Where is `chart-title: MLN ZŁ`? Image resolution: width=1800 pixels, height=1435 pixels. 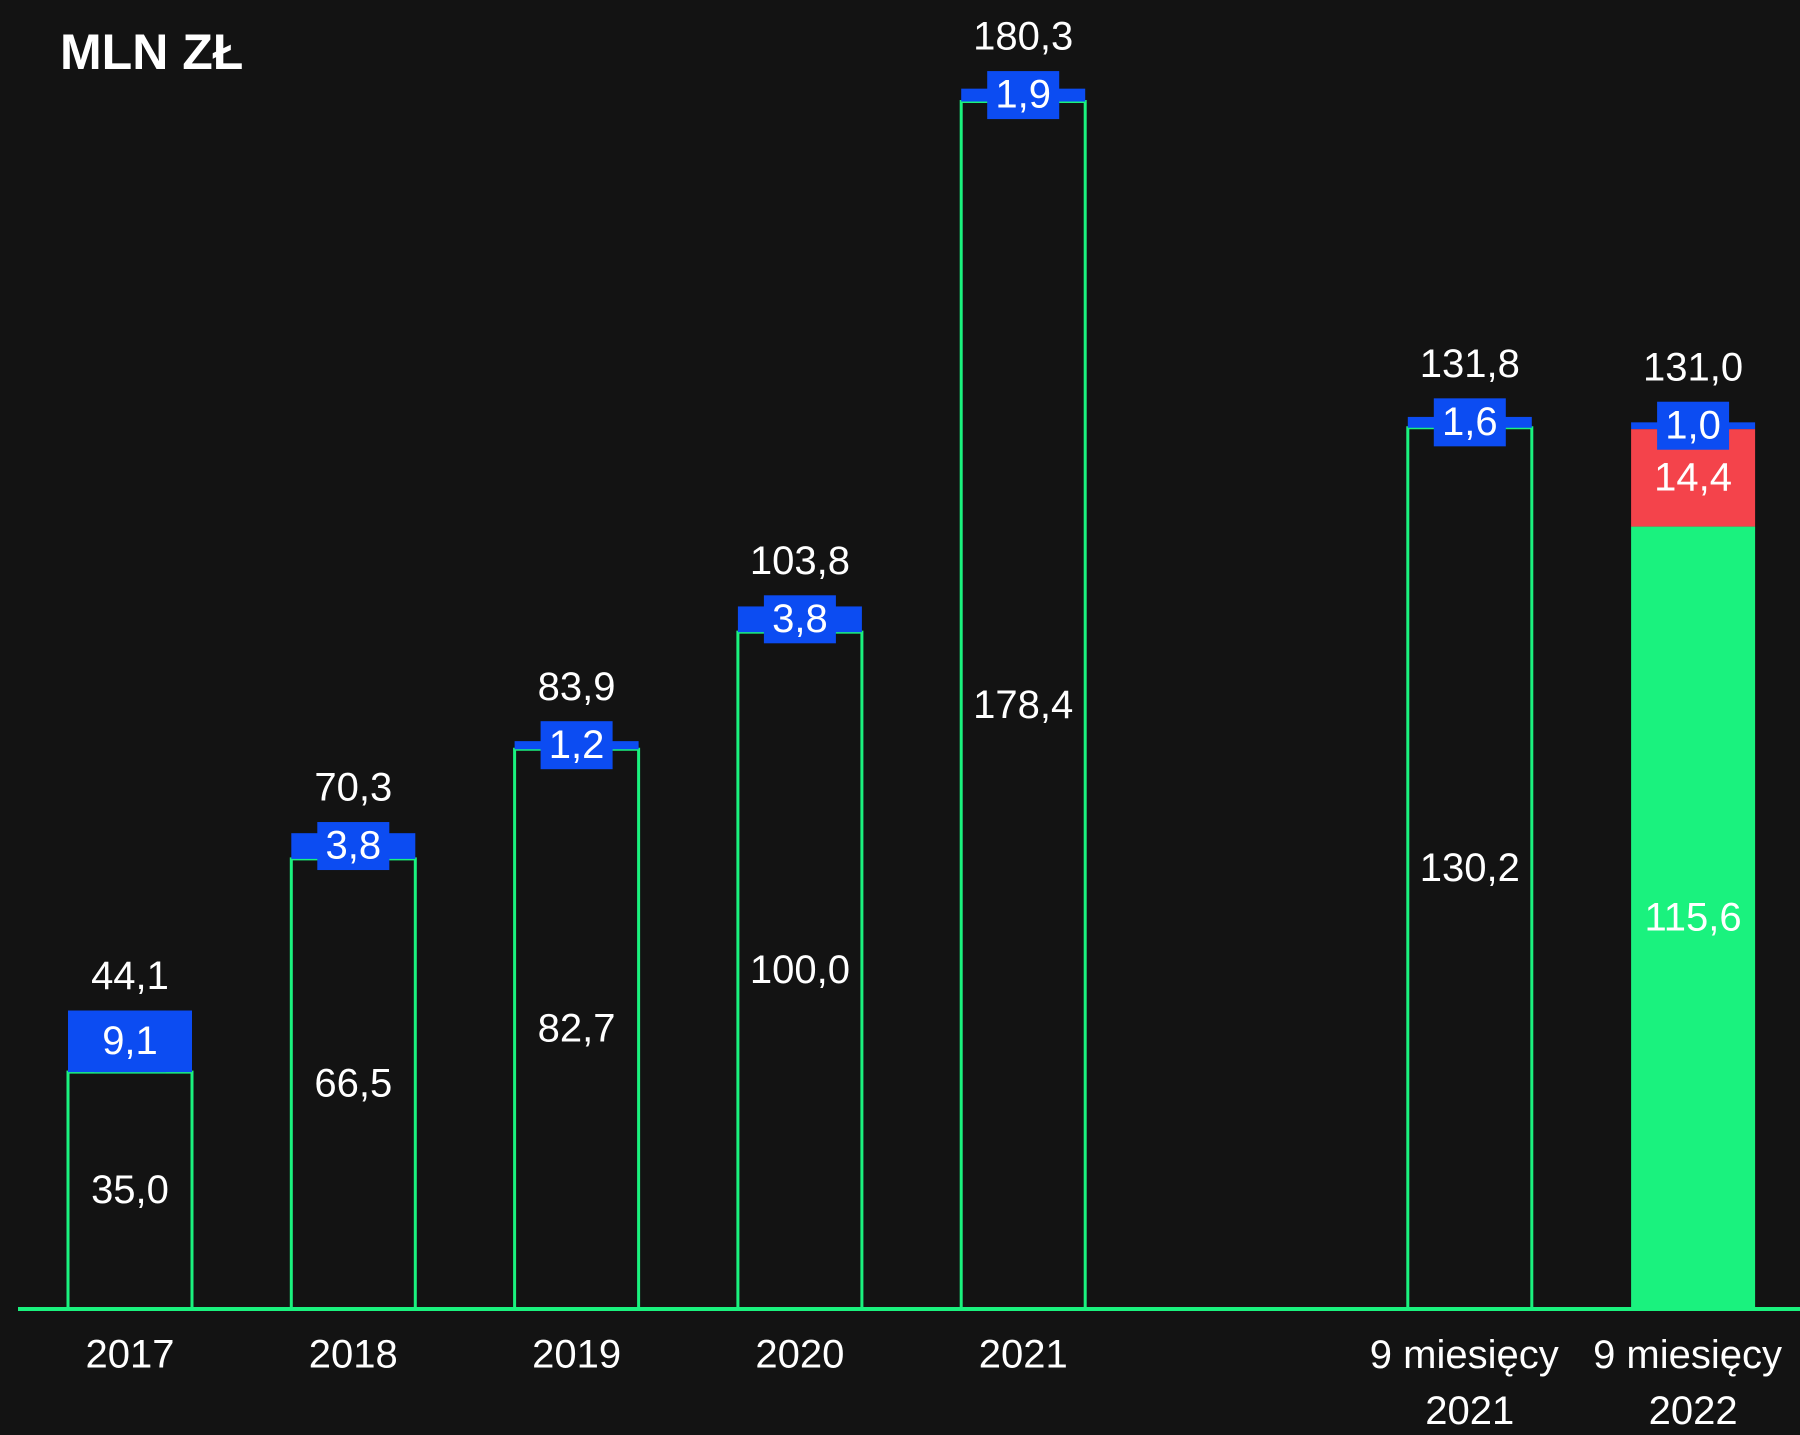
chart-title: MLN ZŁ is located at coordinates (151, 52).